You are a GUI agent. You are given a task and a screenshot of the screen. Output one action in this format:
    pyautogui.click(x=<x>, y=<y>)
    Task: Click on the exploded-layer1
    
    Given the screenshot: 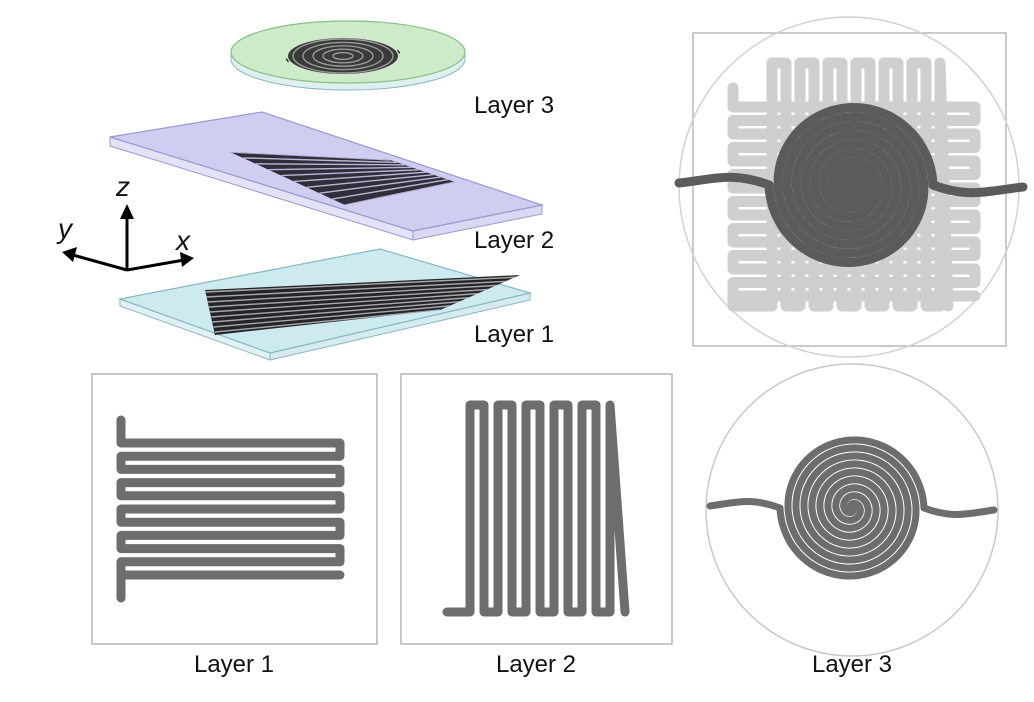 What is the action you would take?
    pyautogui.click(x=325, y=304)
    